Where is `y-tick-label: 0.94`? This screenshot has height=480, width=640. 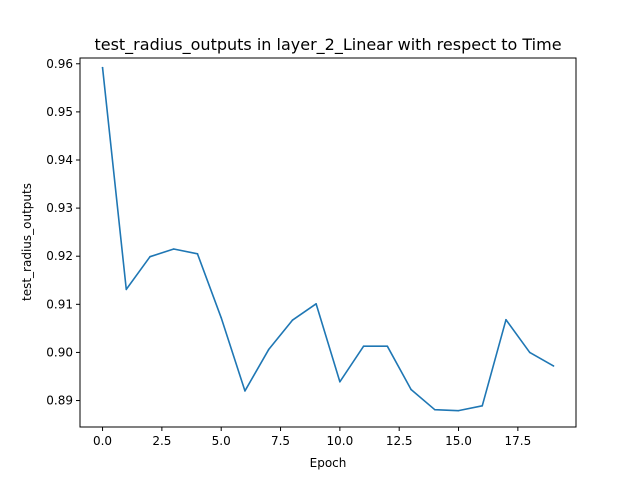 y-tick-label: 0.94 is located at coordinates (59, 160).